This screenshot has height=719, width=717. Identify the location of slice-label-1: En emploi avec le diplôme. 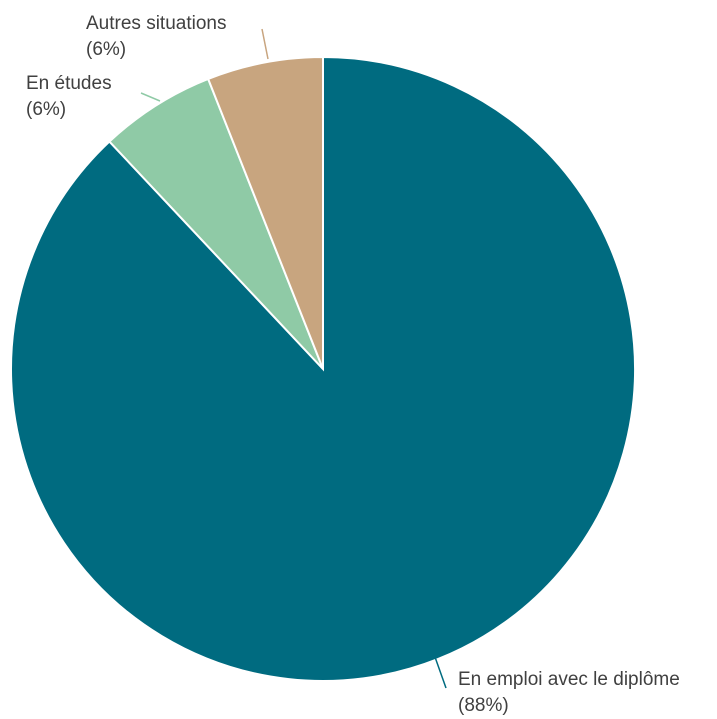
(569, 679).